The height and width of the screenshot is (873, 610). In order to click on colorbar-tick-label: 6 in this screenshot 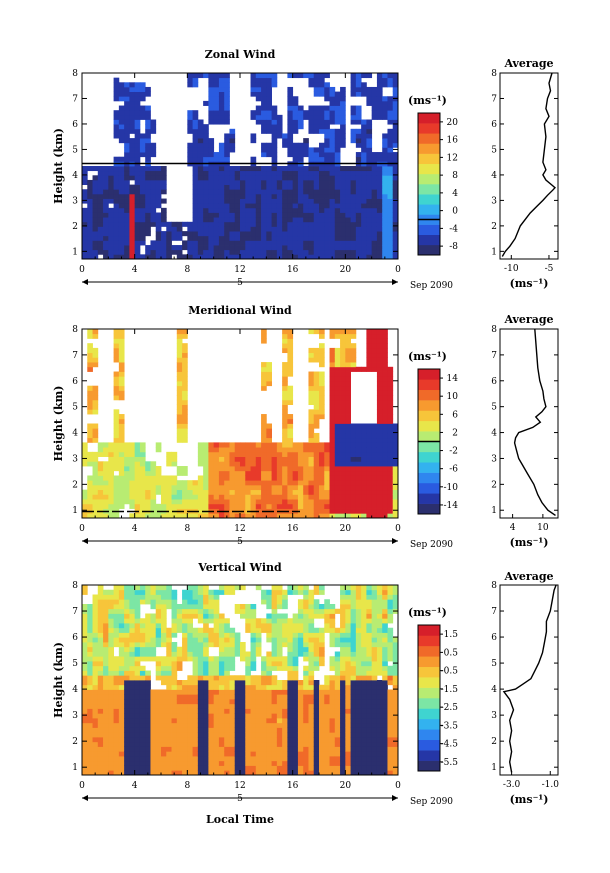, I will do `click(455, 415)`.